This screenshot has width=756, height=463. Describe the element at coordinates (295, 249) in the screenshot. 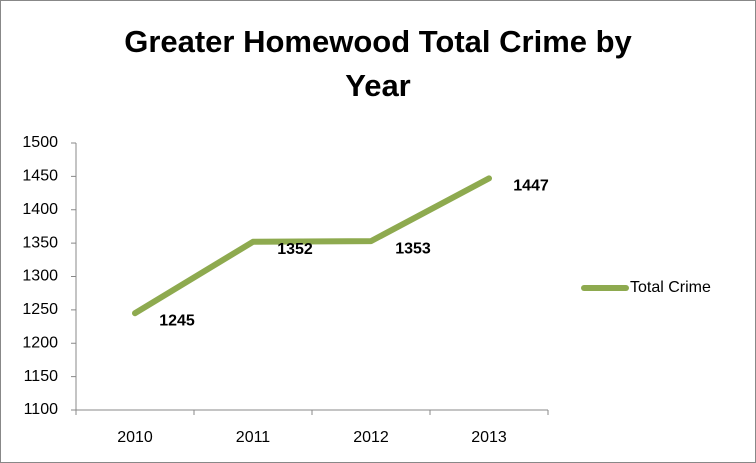

I see `data-label: 1352` at that location.